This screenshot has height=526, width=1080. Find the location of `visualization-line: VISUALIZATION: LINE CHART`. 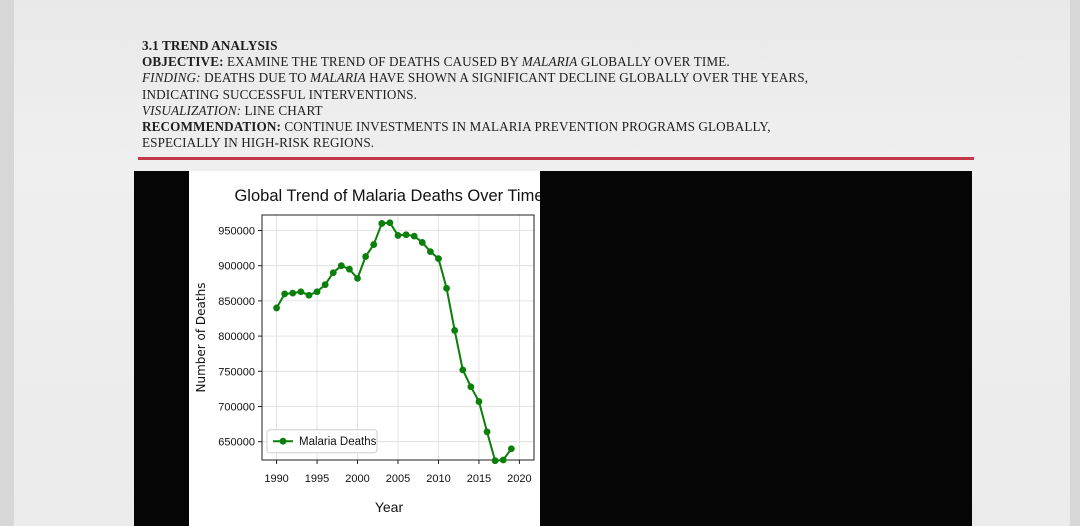

visualization-line: VISUALIZATION: LINE CHART is located at coordinates (232, 110).